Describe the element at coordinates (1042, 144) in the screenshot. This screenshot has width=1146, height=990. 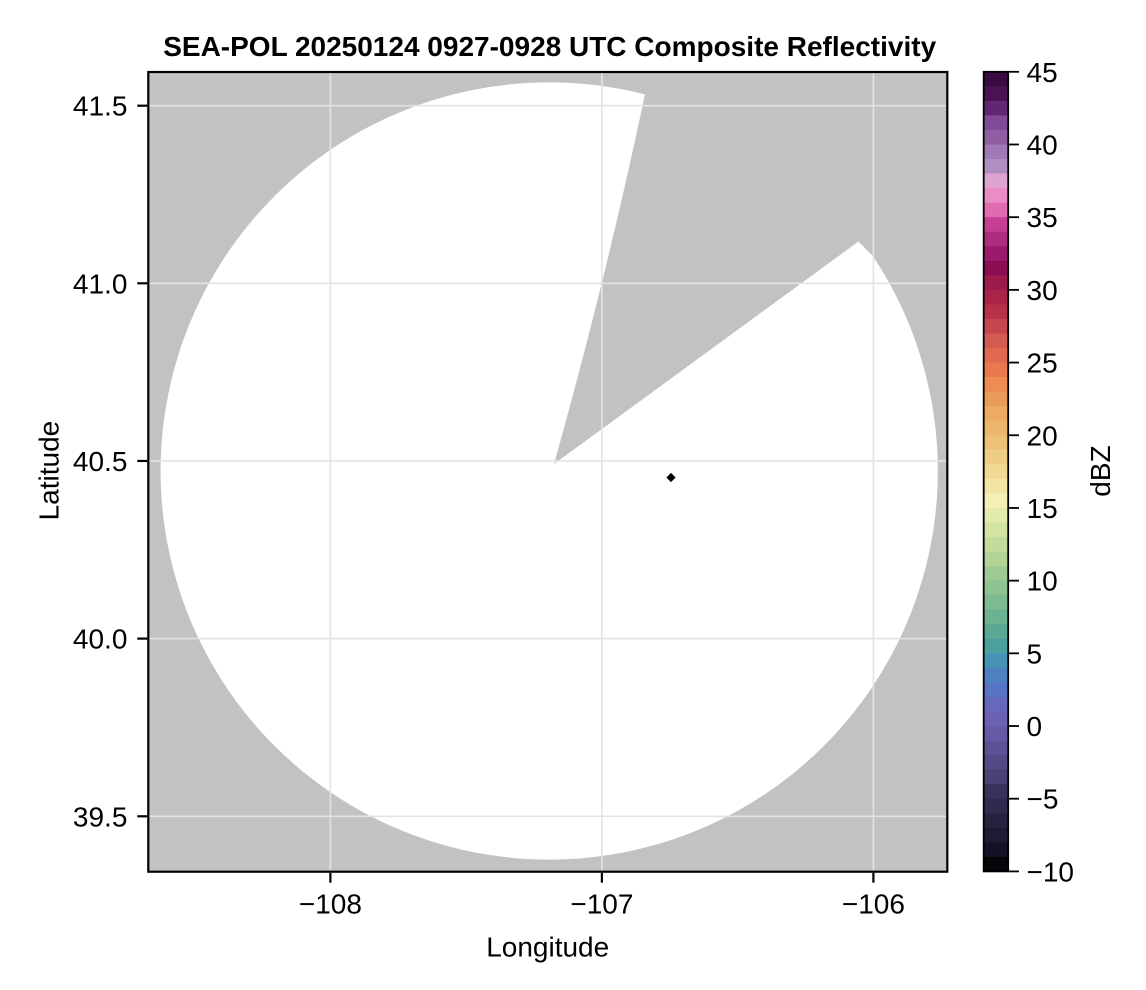
I see `svg-text: 40` at that location.